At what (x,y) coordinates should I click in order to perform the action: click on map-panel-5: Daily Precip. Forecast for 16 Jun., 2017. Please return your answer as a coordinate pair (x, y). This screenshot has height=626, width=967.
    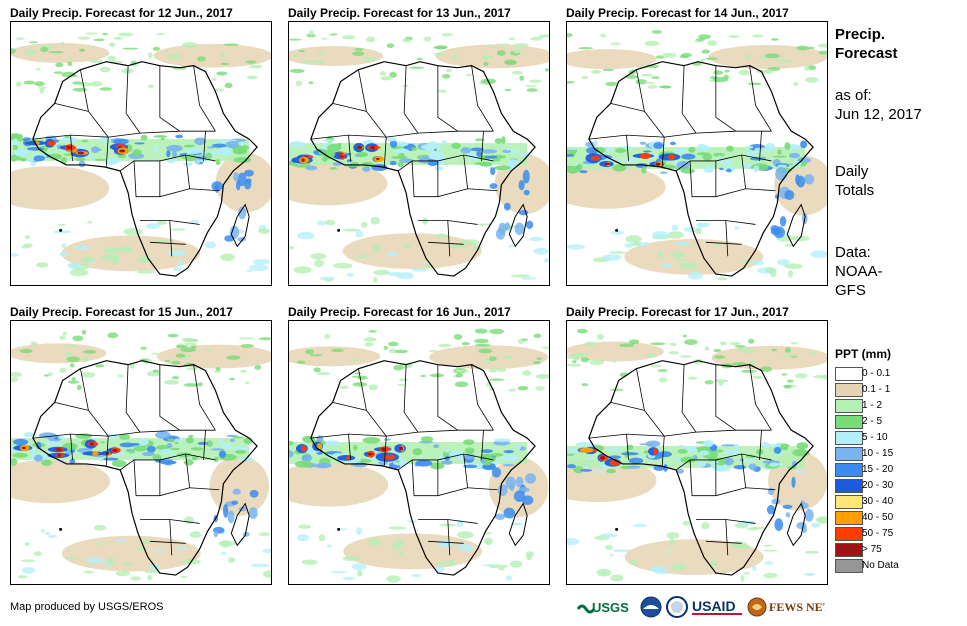
    Looking at the image, I should click on (419, 444).